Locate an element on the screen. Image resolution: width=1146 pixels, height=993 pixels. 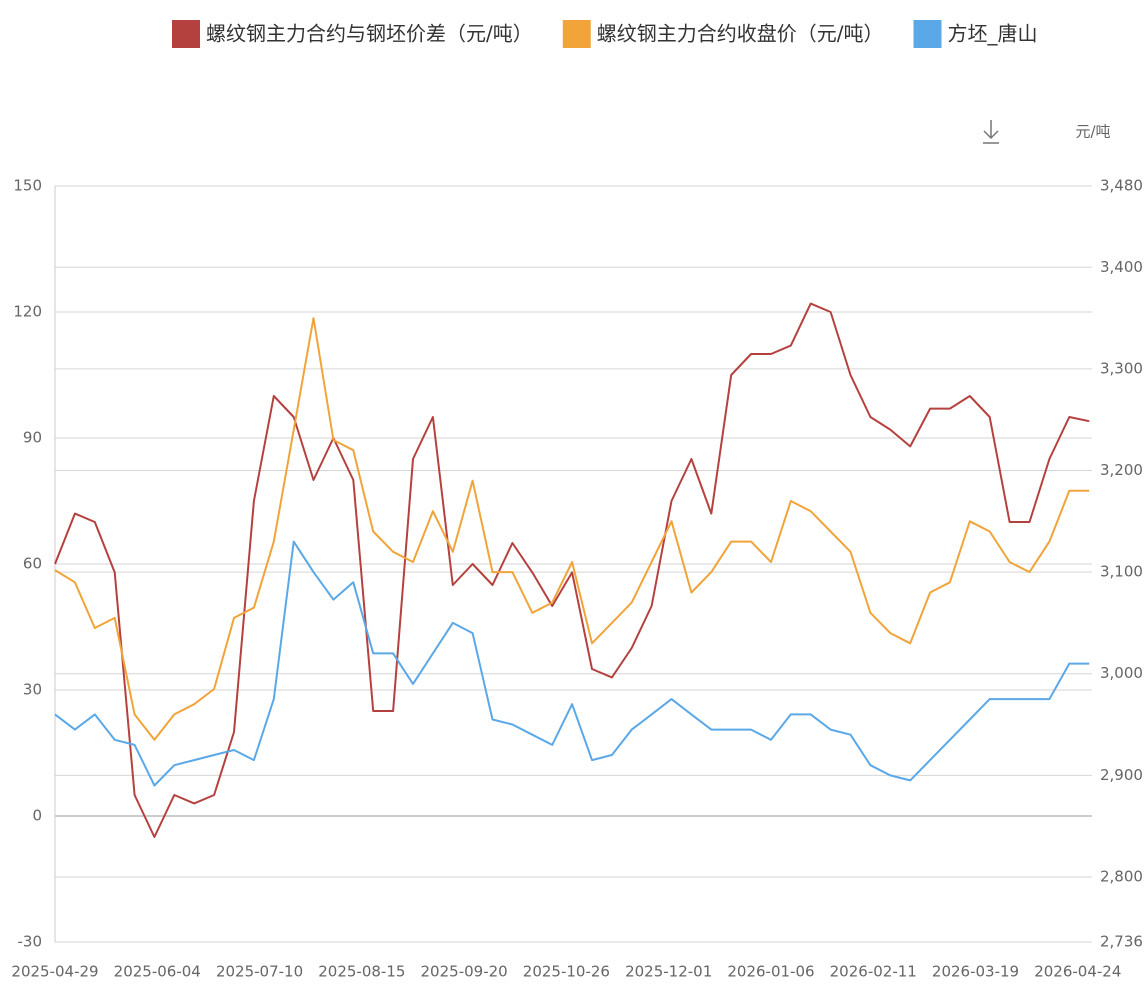
y-tick-label: 120 is located at coordinates (27, 312).